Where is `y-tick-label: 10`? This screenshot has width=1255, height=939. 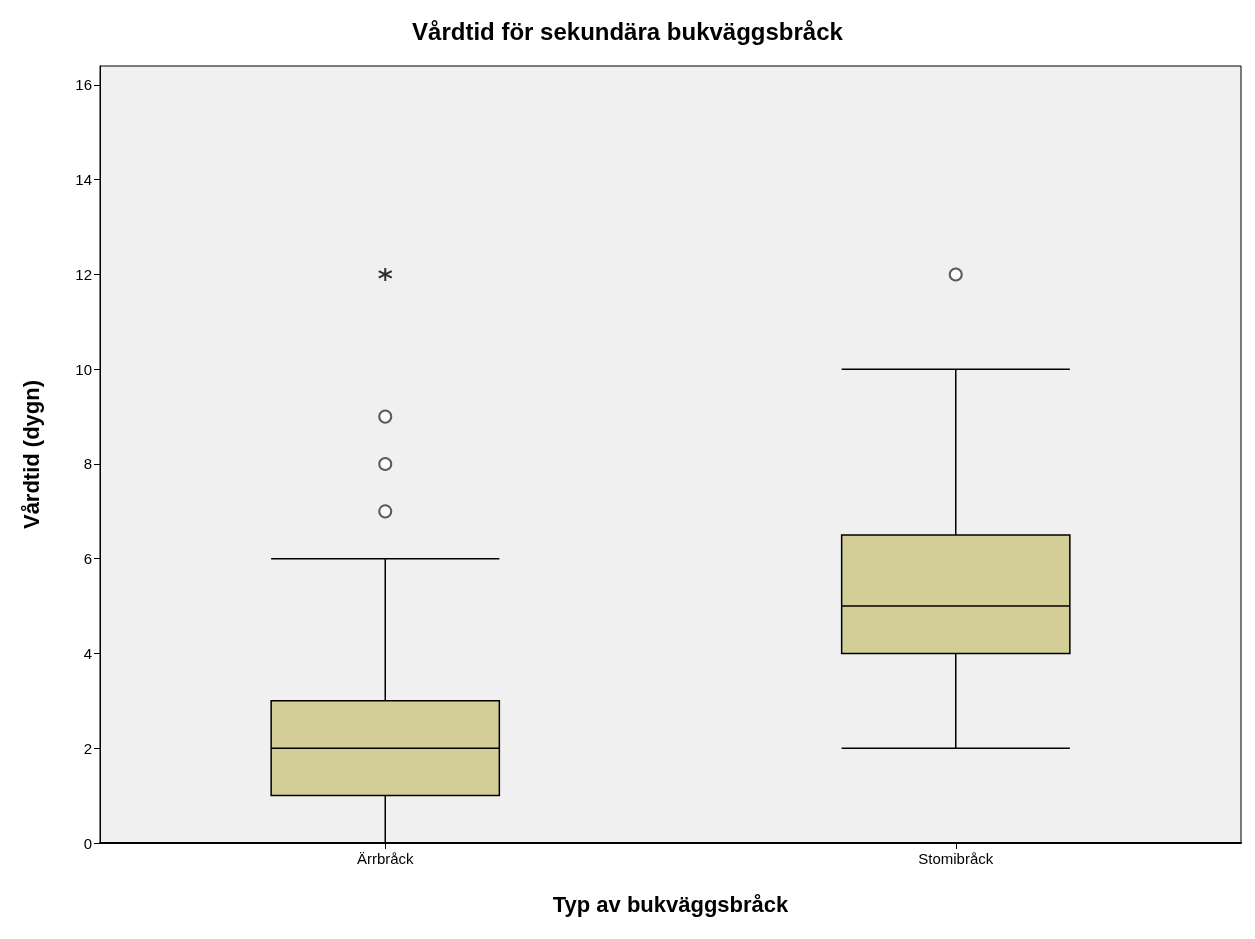
y-tick-label: 10 is located at coordinates (83, 369).